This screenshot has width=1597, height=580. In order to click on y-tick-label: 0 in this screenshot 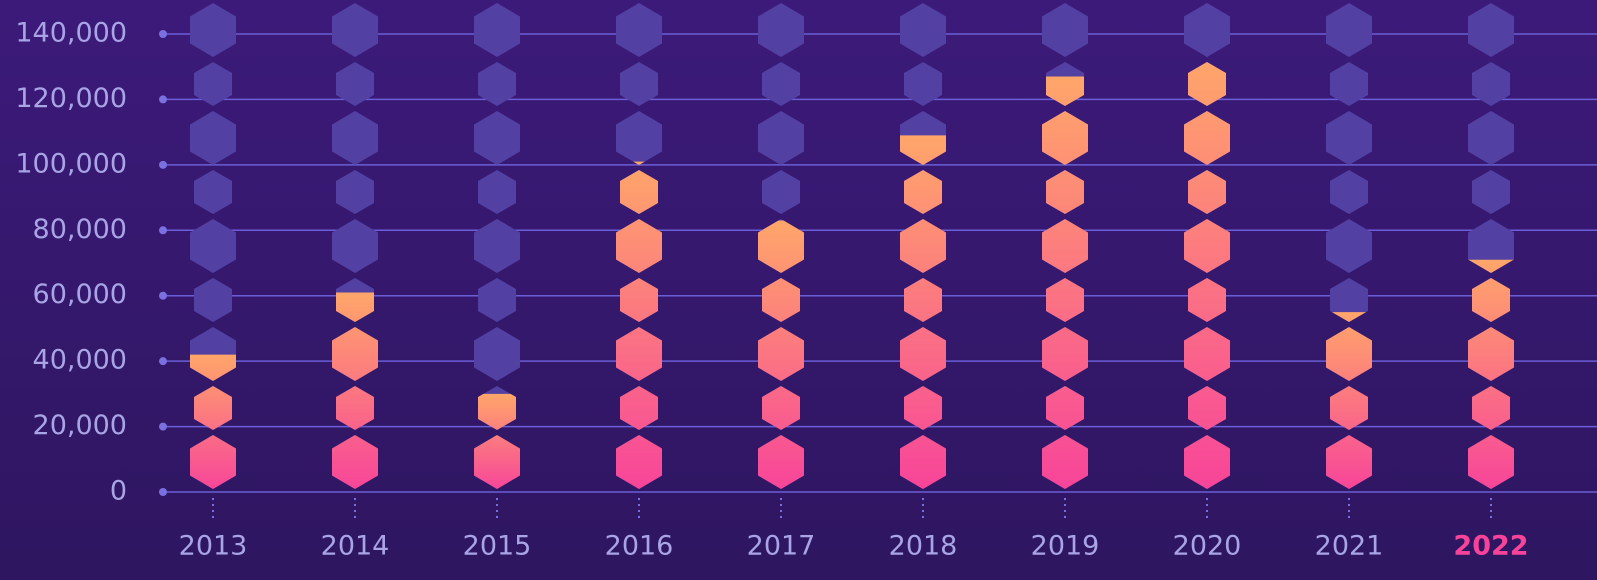, I will do `click(118, 491)`.